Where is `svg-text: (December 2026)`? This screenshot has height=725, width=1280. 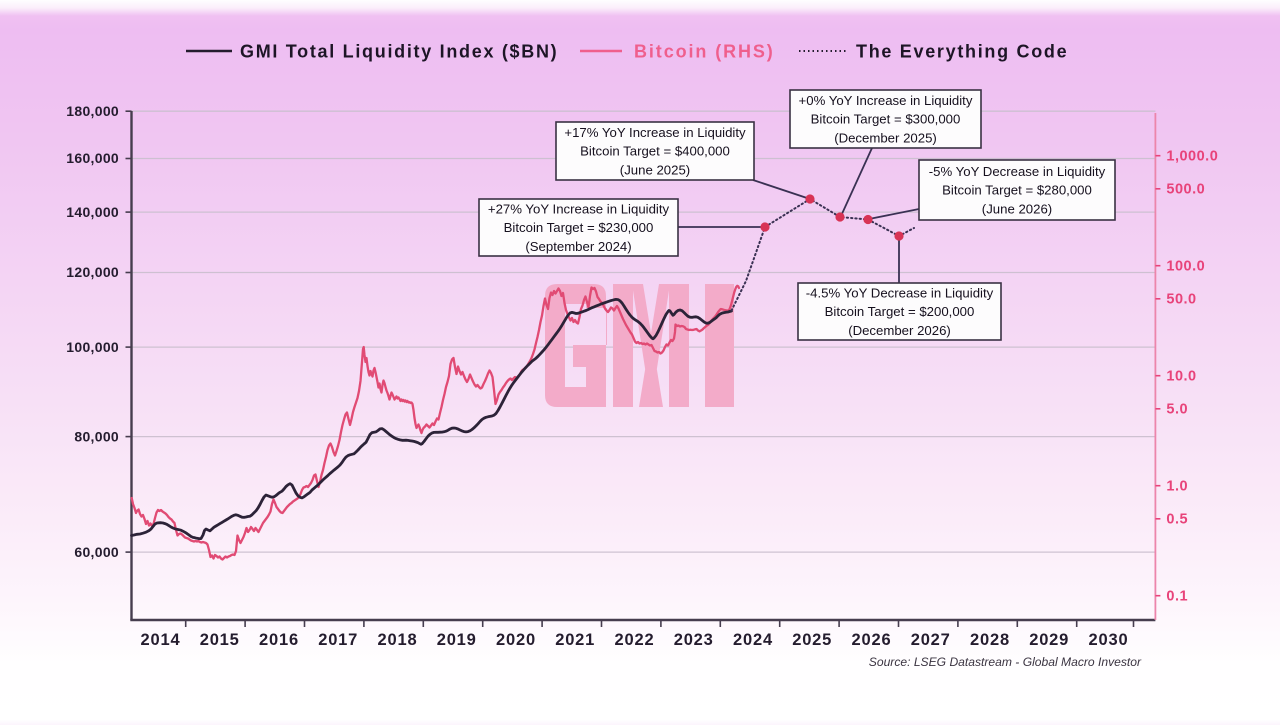
svg-text: (December 2026) is located at coordinates (899, 330).